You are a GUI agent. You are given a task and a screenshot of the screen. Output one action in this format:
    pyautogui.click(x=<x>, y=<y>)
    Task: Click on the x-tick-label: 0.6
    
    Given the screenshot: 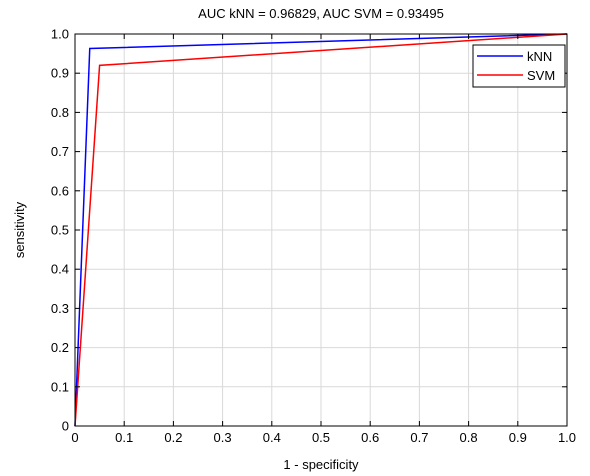 What is the action you would take?
    pyautogui.click(x=370, y=437)
    